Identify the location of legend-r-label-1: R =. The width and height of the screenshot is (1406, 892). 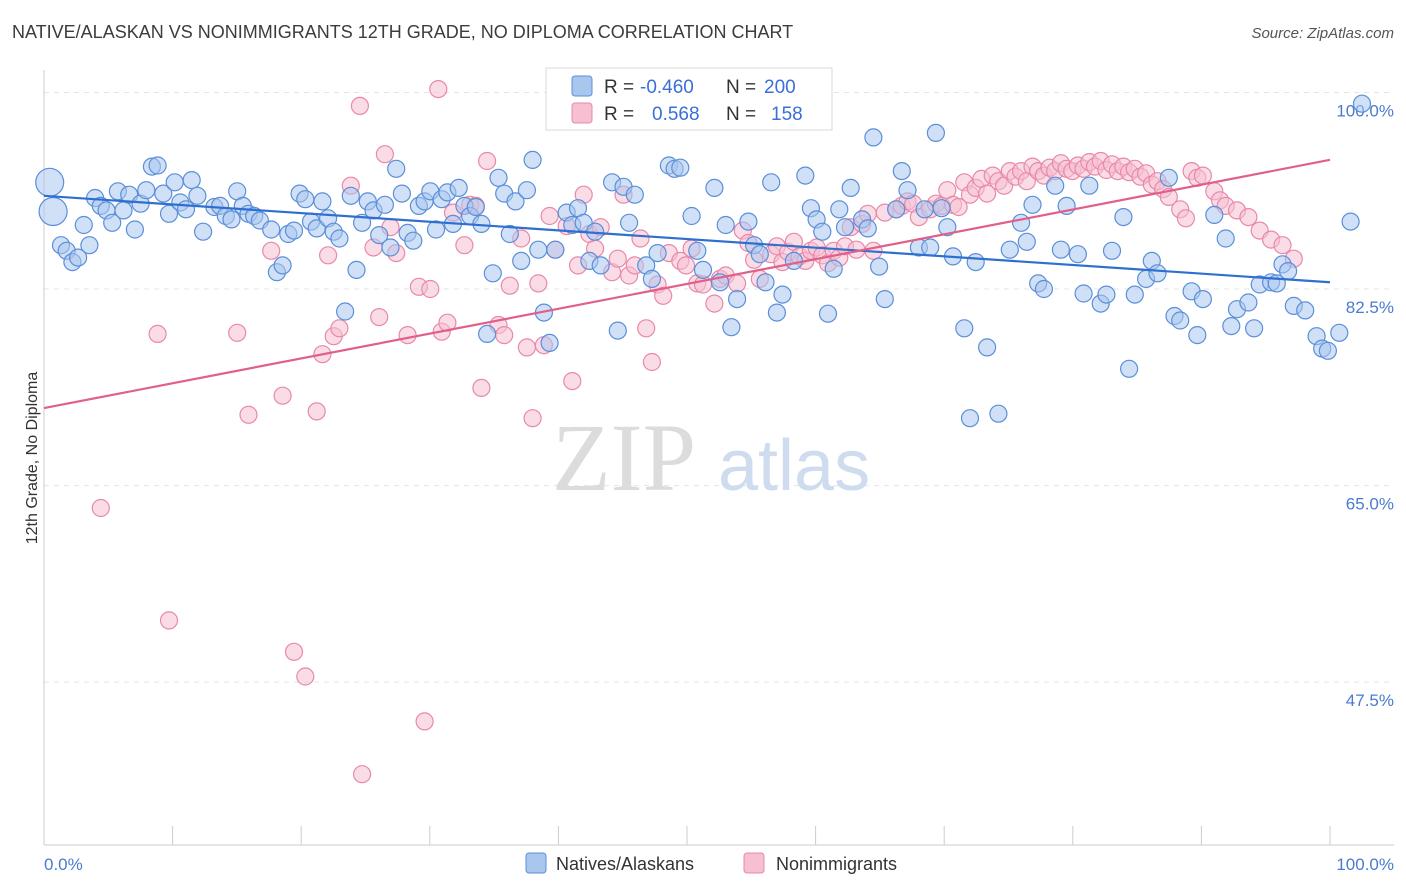
(619, 87).